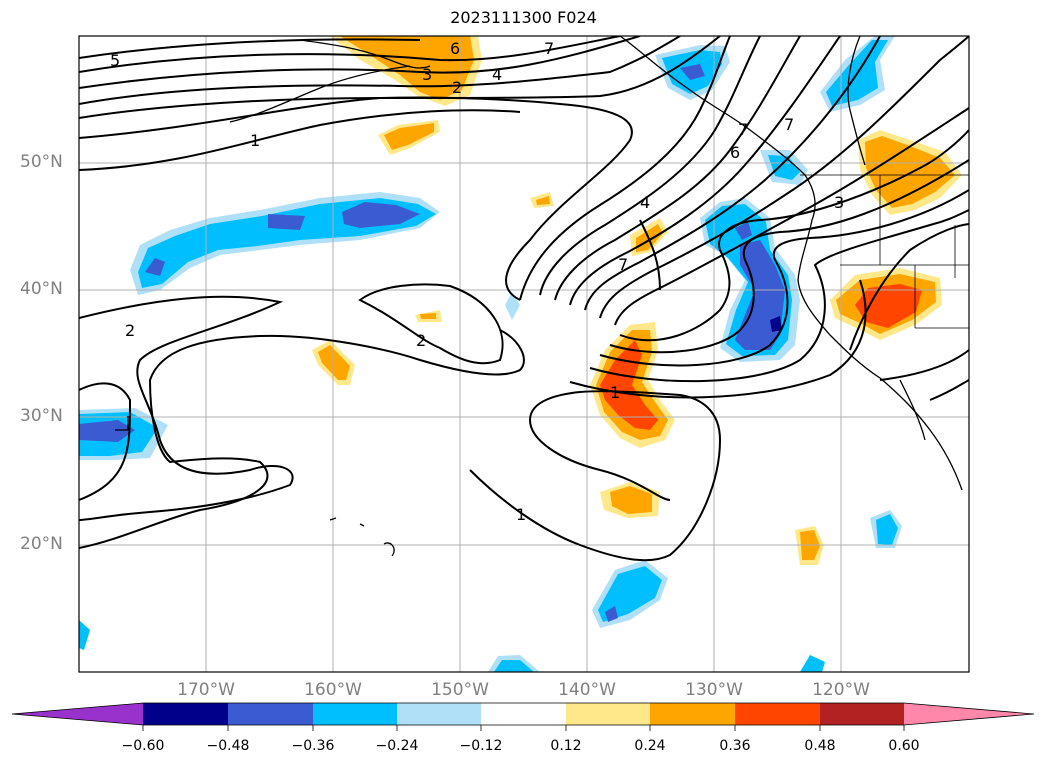  I want to click on colorbar-tick-label: −0.48, so click(228, 746).